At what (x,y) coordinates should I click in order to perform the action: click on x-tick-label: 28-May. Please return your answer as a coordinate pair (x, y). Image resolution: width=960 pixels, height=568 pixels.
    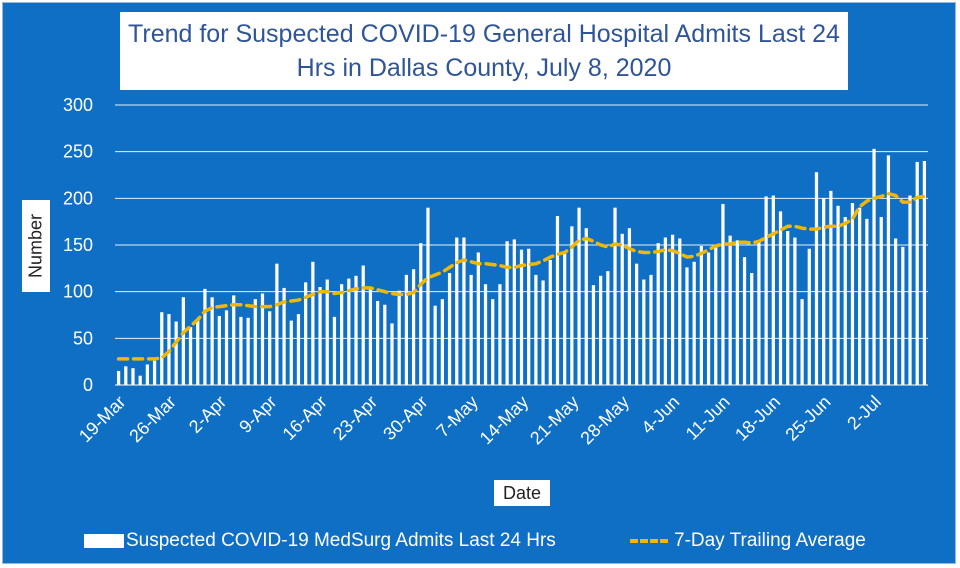
    Looking at the image, I should click on (604, 420).